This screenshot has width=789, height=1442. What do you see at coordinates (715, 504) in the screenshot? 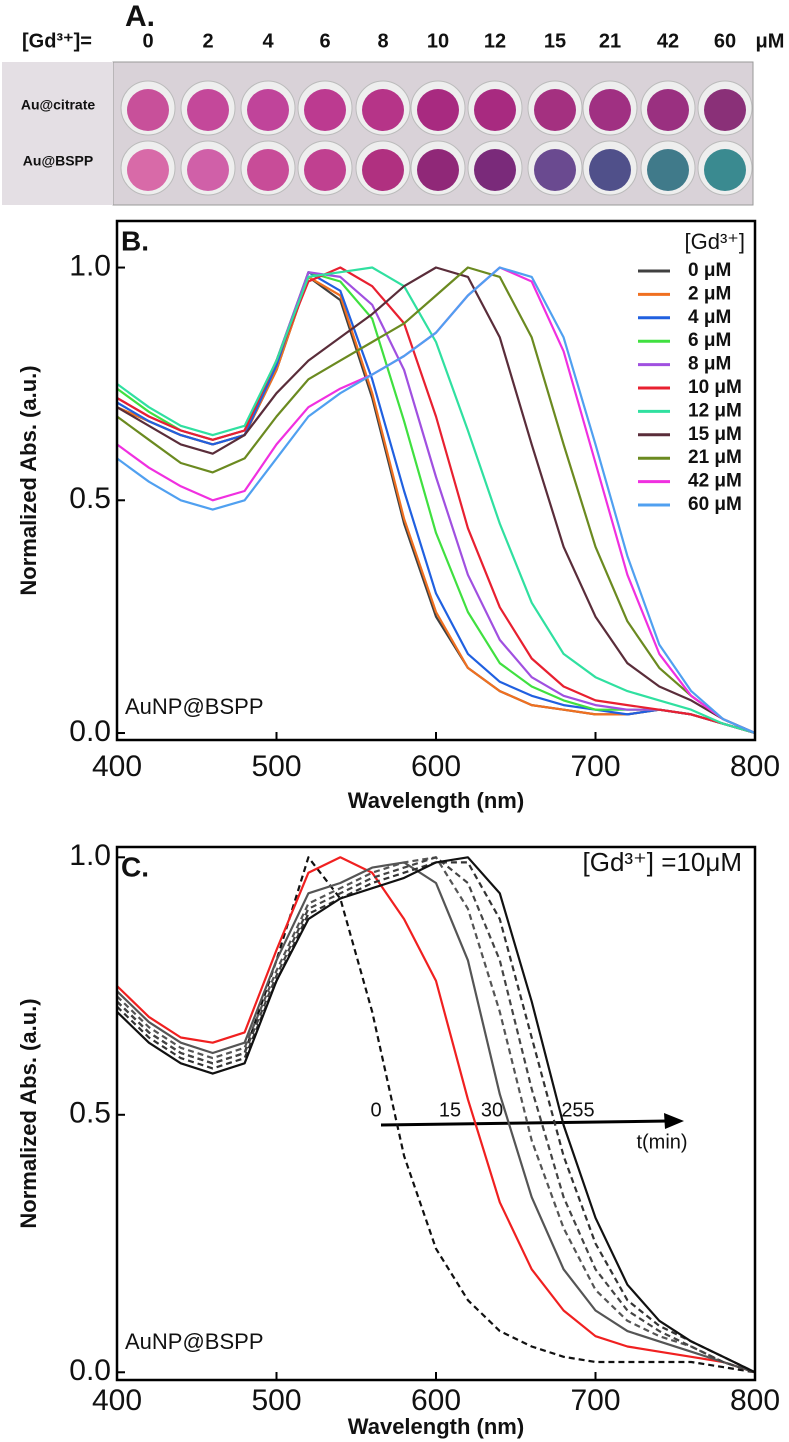
I see `legend-label: 60 μM` at bounding box center [715, 504].